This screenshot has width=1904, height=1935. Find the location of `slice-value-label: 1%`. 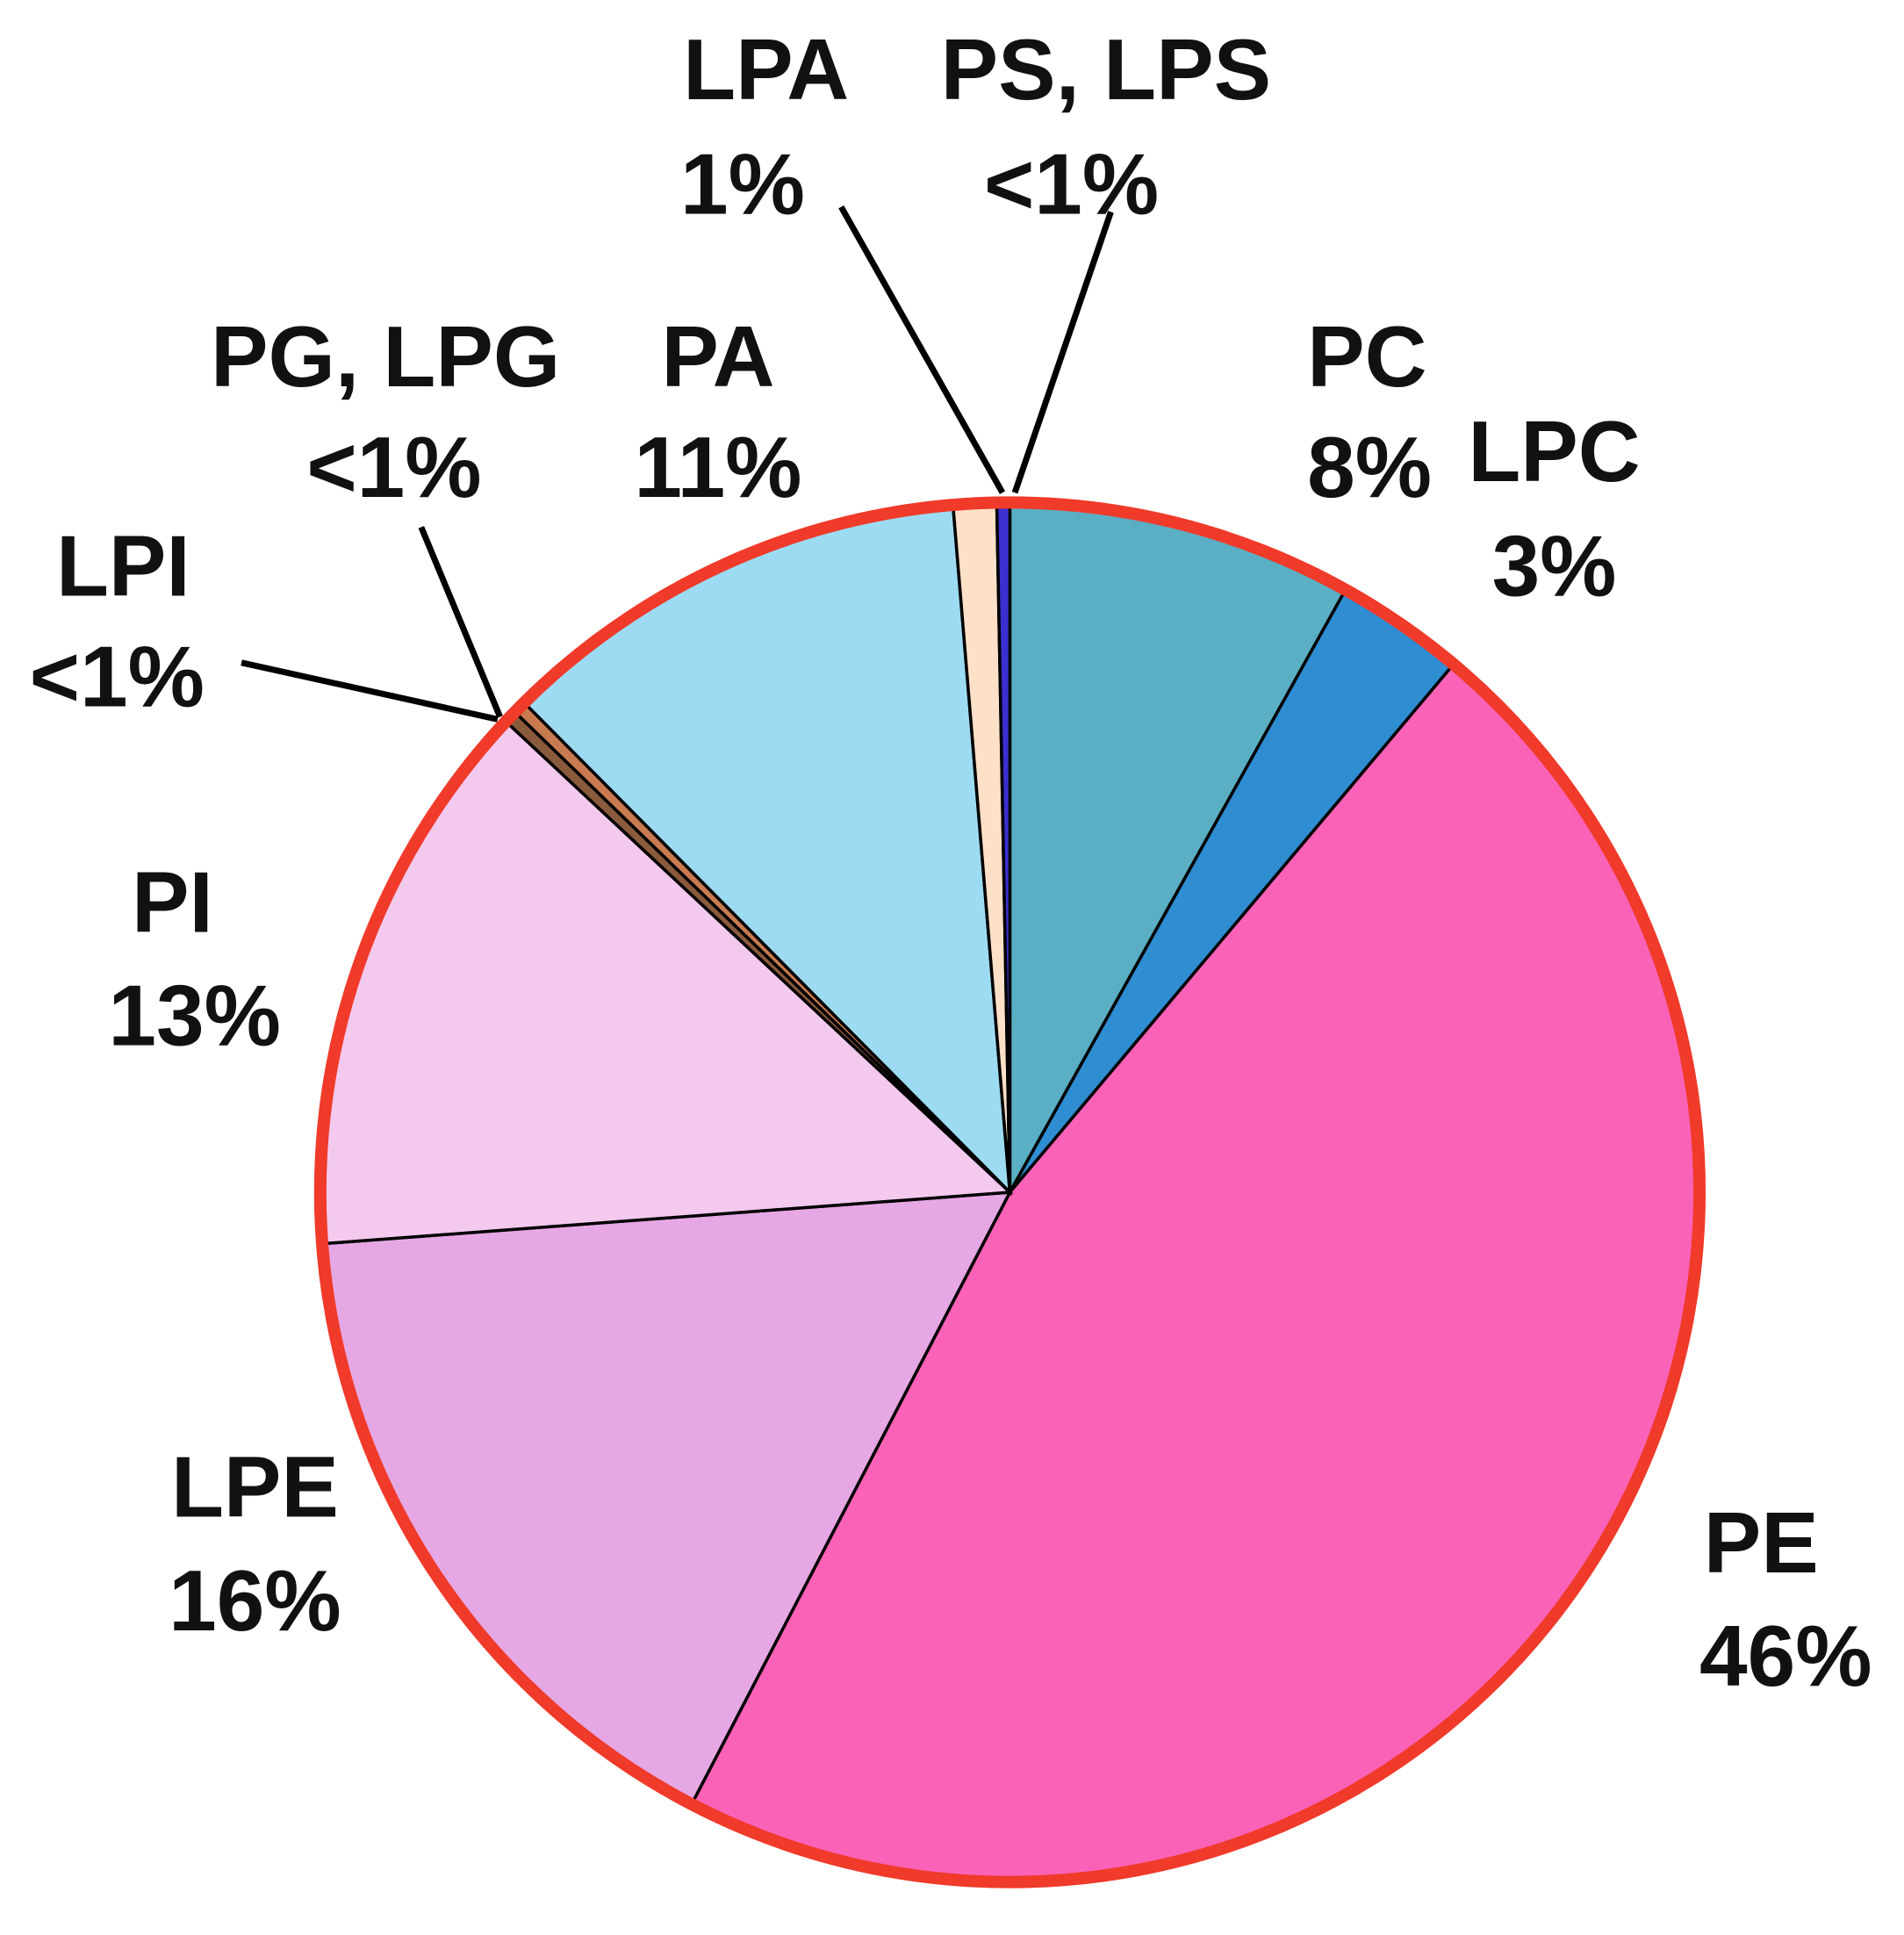

slice-value-label: 1% is located at coordinates (742, 183).